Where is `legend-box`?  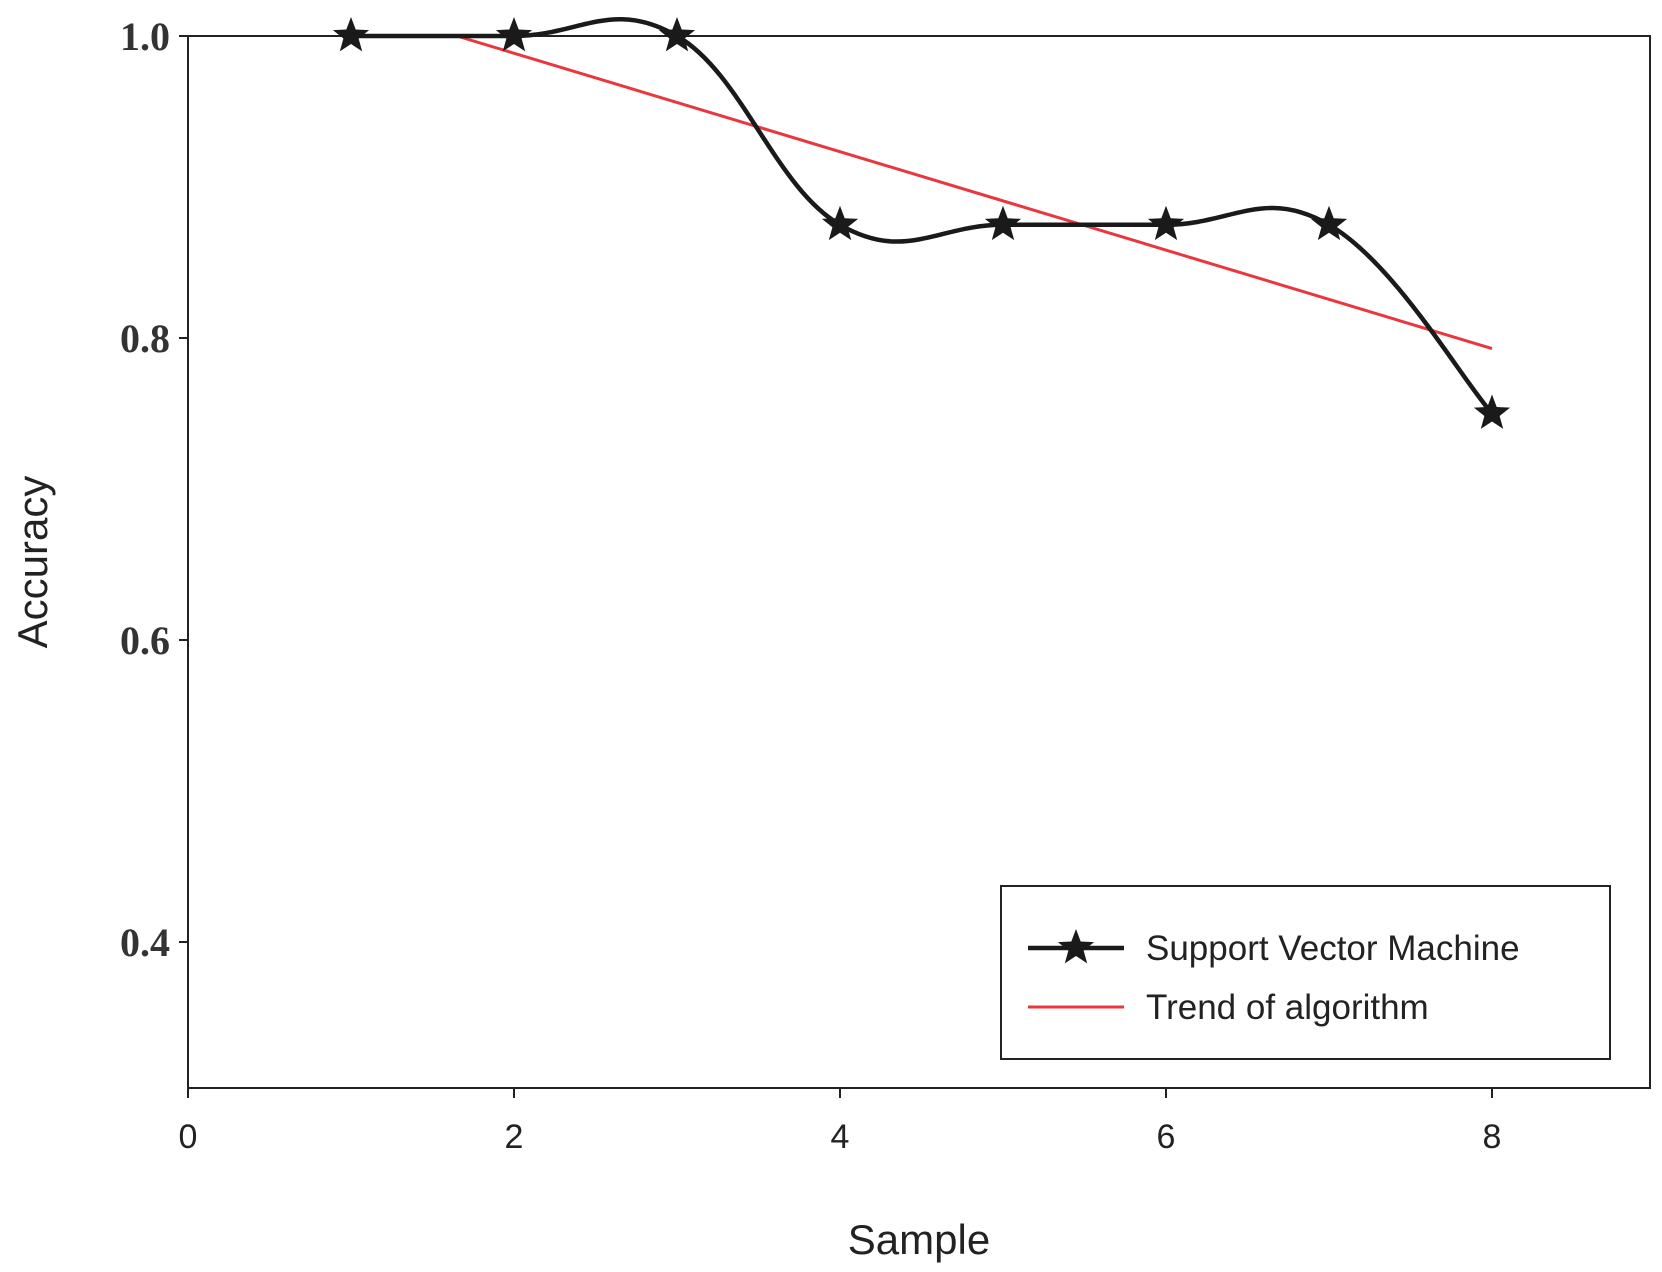
legend-box is located at coordinates (1305, 972).